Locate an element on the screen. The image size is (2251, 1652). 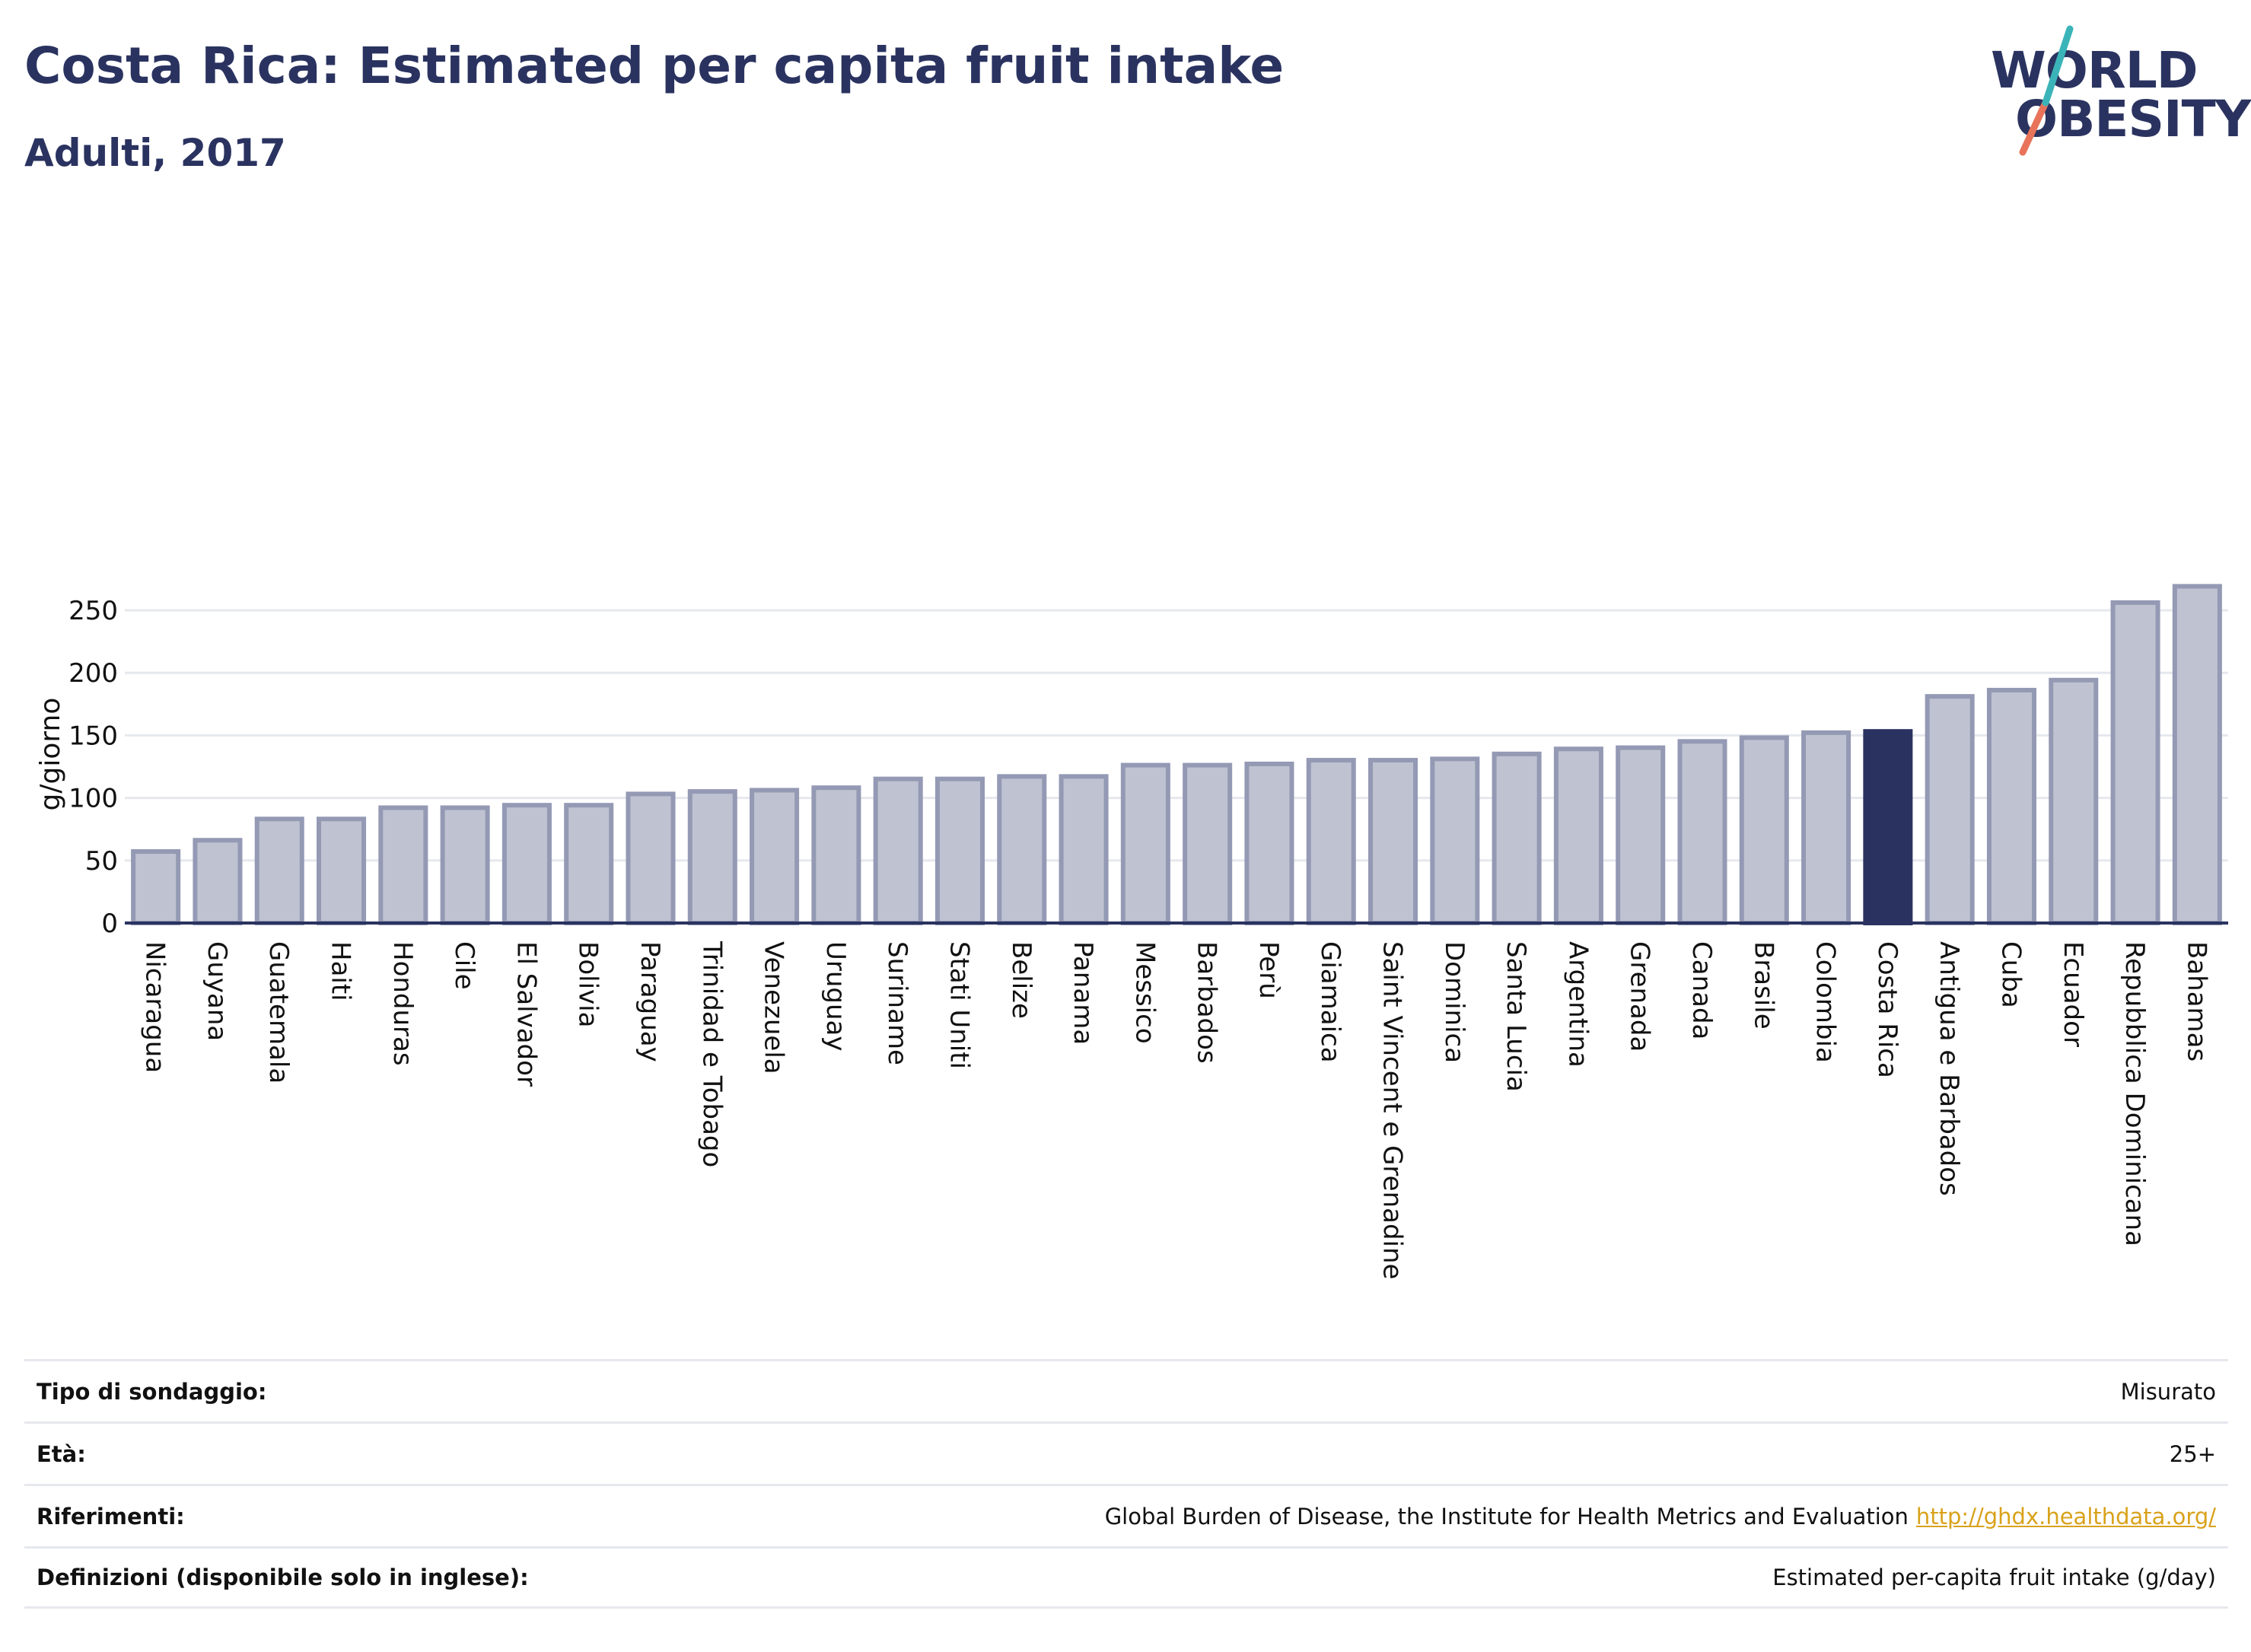
x-tick-label: Repubblica Dominicana is located at coordinates (2134, 1093).